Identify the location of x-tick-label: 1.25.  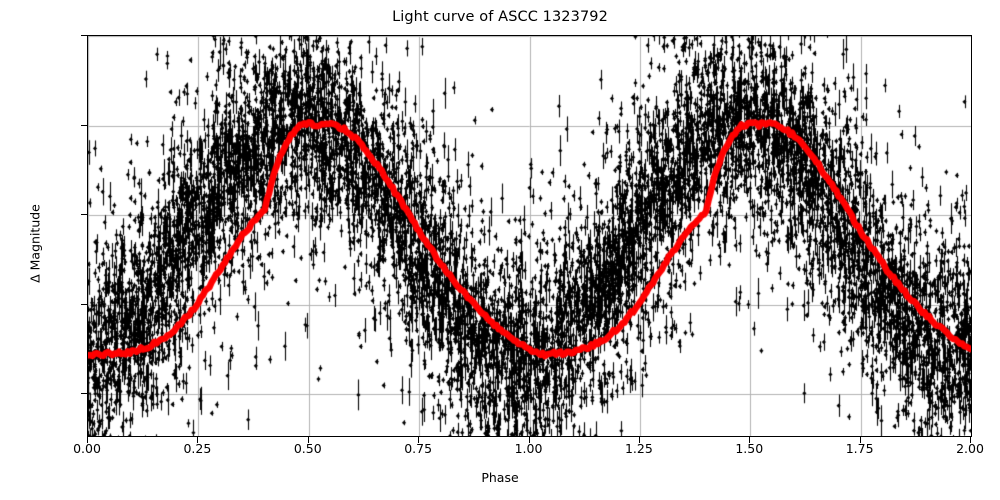
(638, 448).